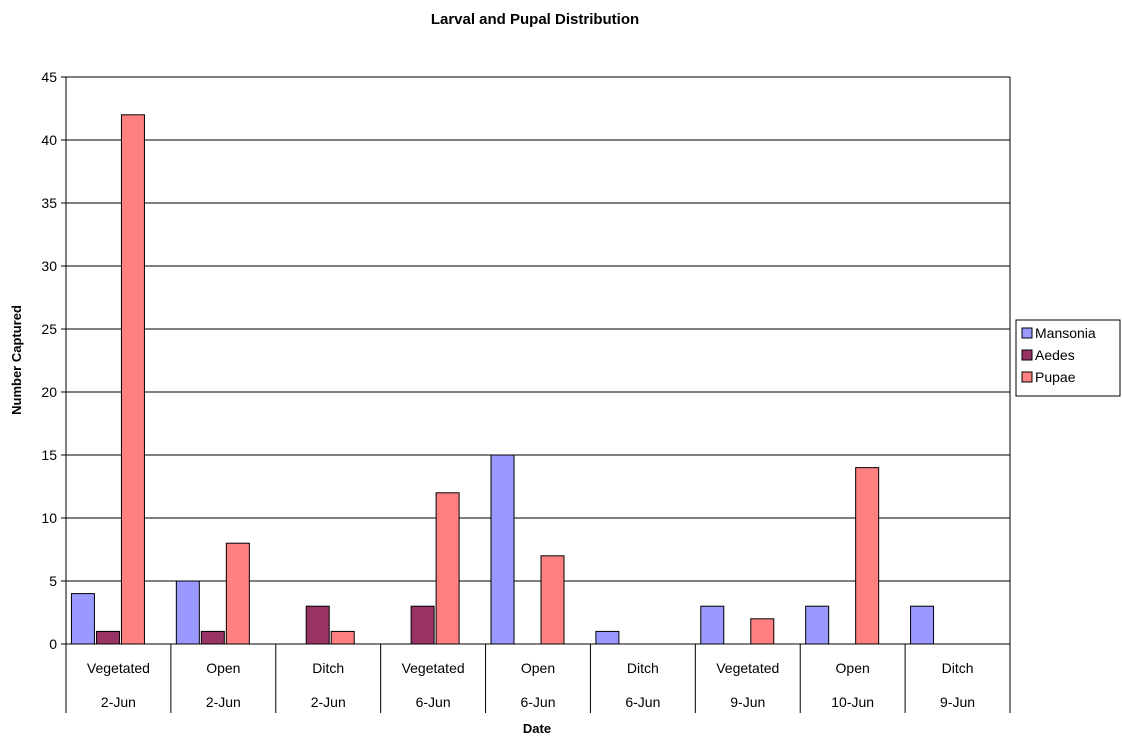 The width and height of the screenshot is (1122, 740). I want to click on legend: Mansonia Aedes Pupae, so click(1068, 358).